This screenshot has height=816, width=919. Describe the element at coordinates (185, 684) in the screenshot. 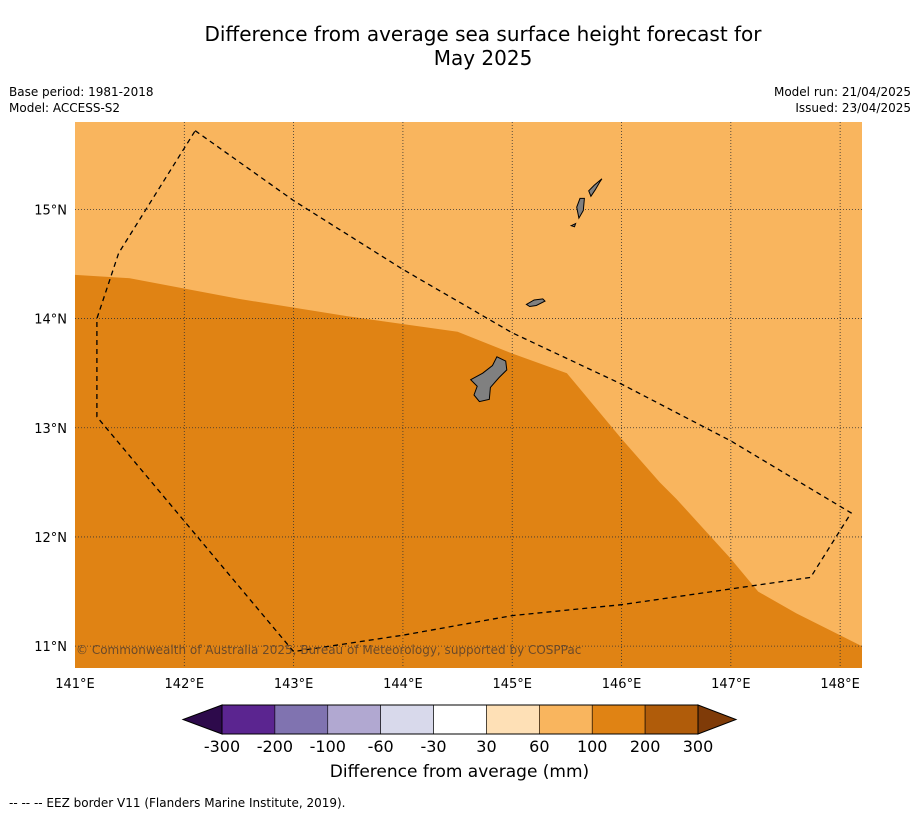

I see `lon-tick-label: 142°E` at that location.